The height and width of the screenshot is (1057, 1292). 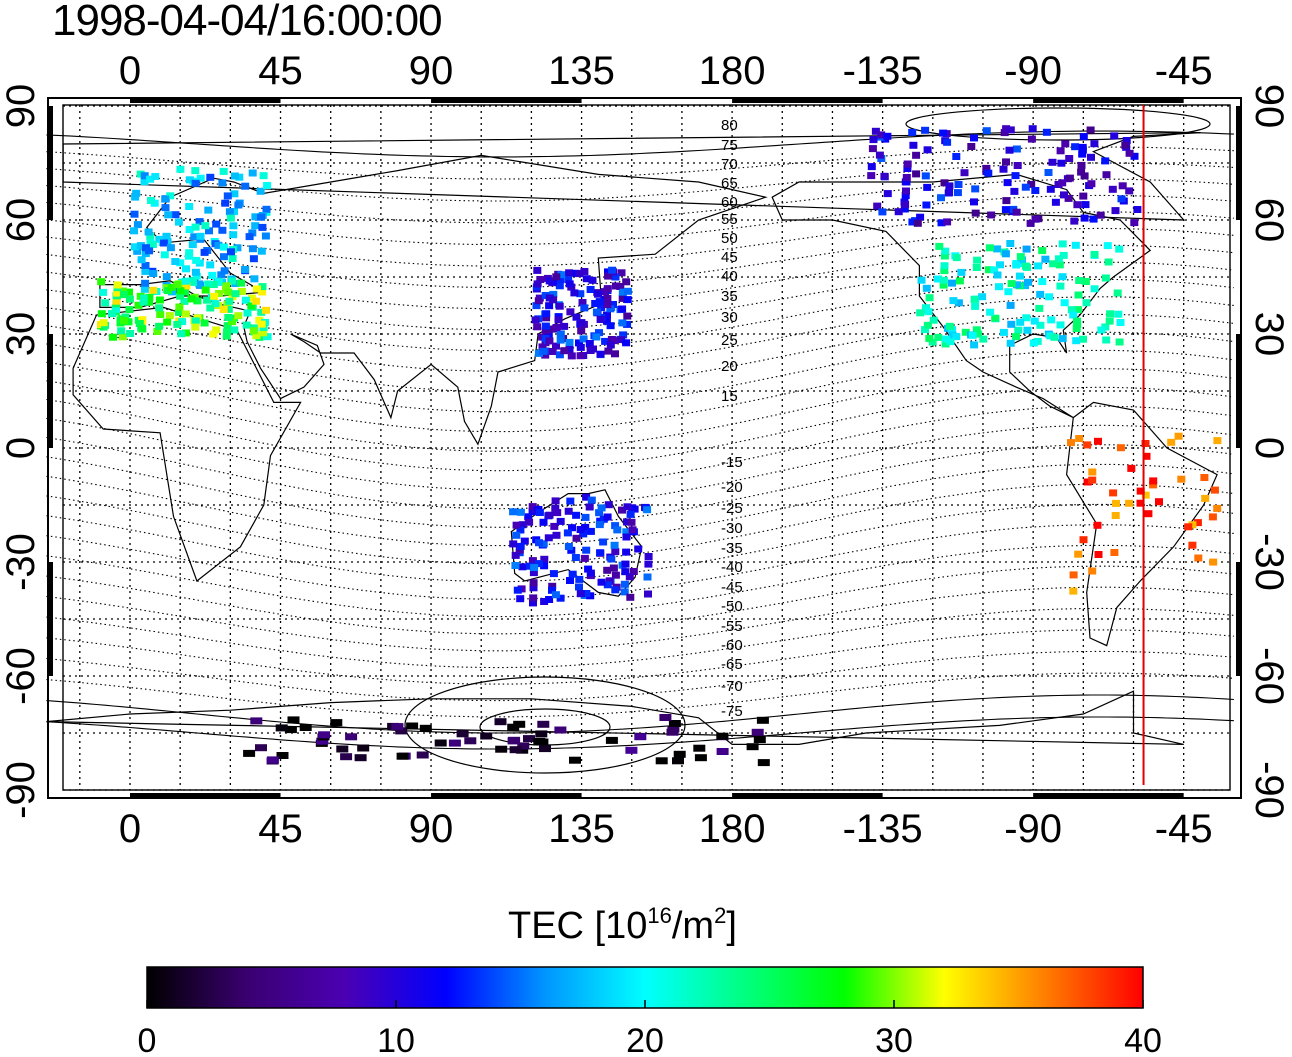 I want to click on mlat-label: -40, so click(x=732, y=567).